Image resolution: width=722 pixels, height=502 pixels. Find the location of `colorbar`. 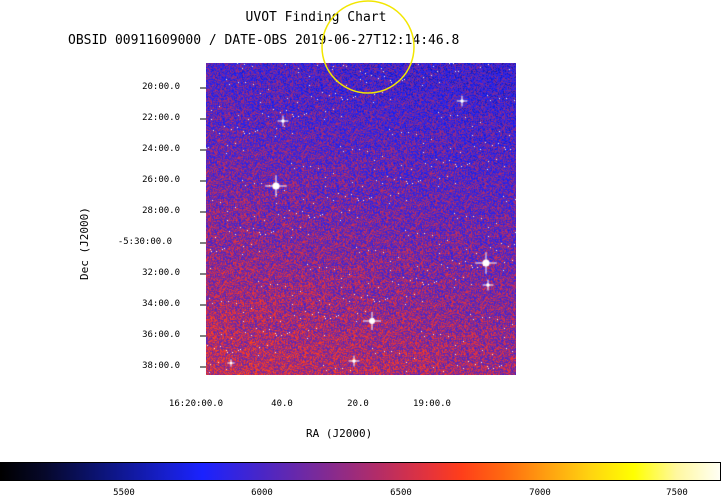

colorbar is located at coordinates (360, 471).